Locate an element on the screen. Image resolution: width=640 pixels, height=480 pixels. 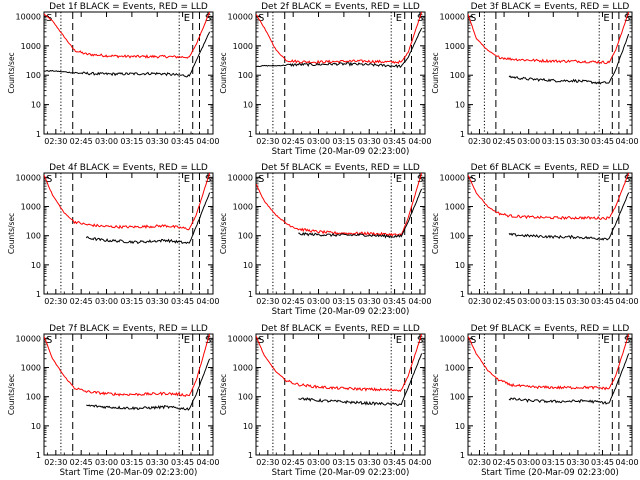
panel-title: Det 4f BLACK = Events, RED = LLD is located at coordinates (128, 168).